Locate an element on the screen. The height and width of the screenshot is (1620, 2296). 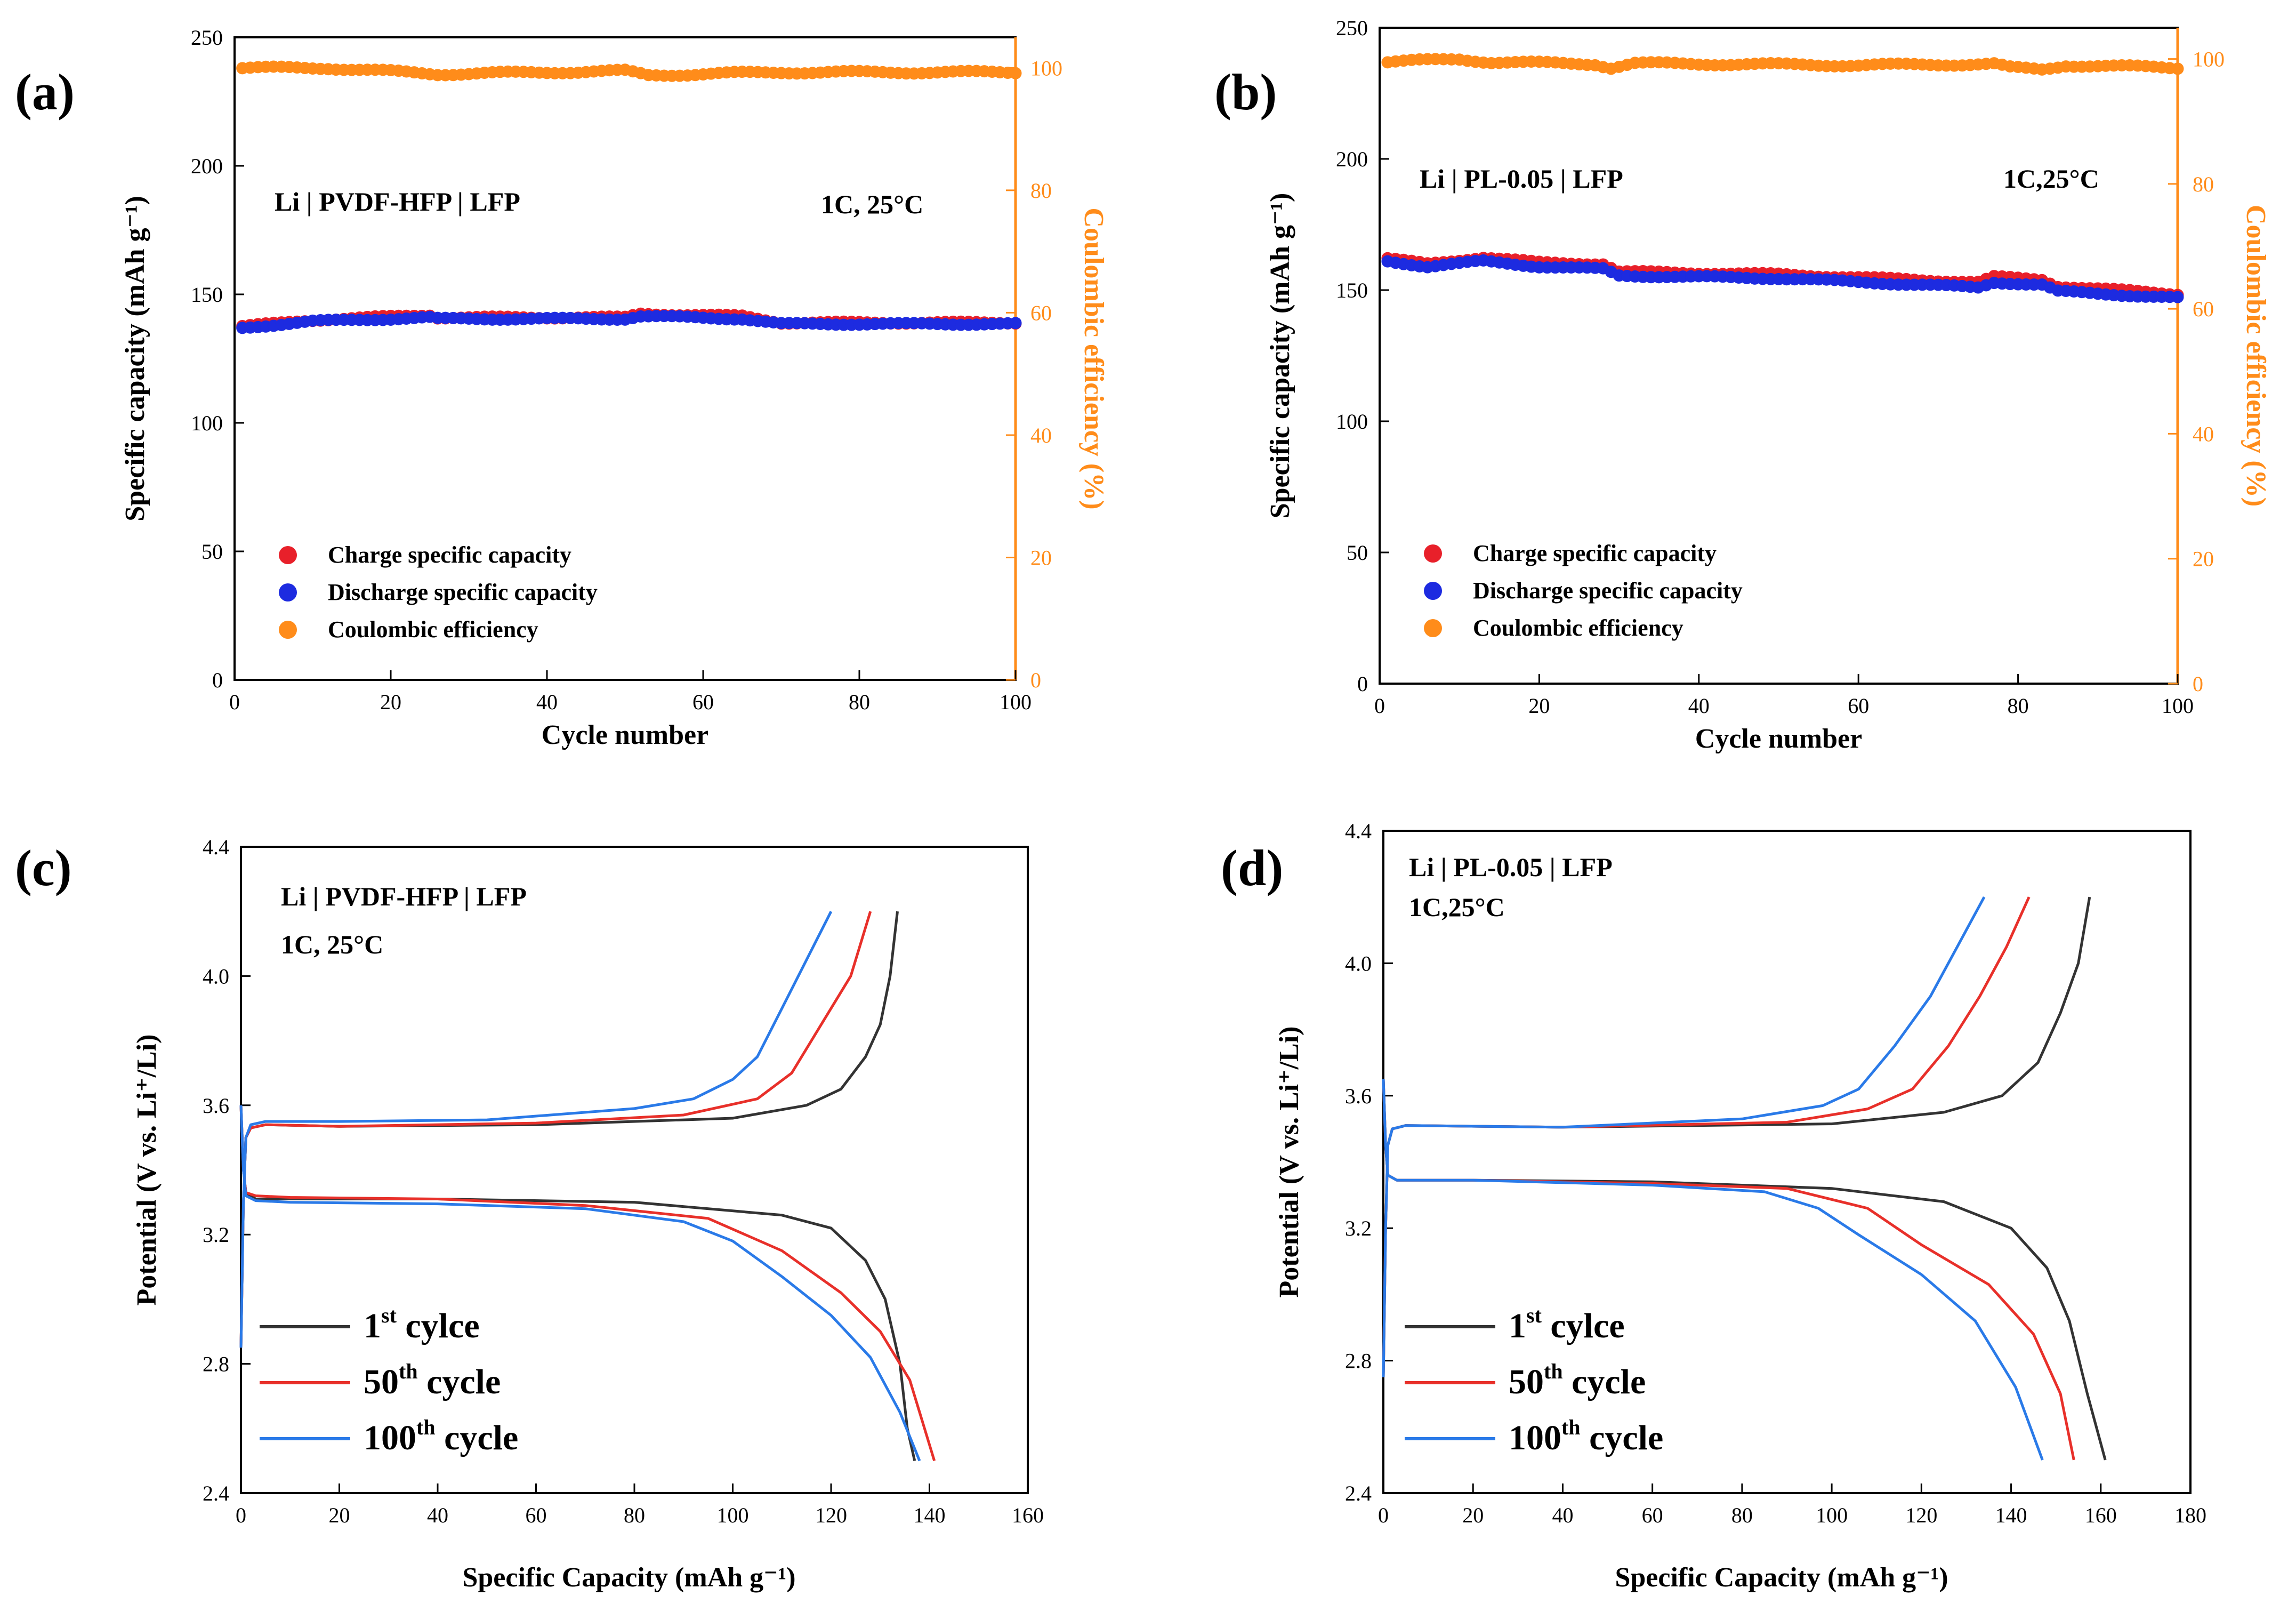
annotation-condition-b: 1C,25°C is located at coordinates (2051, 179).